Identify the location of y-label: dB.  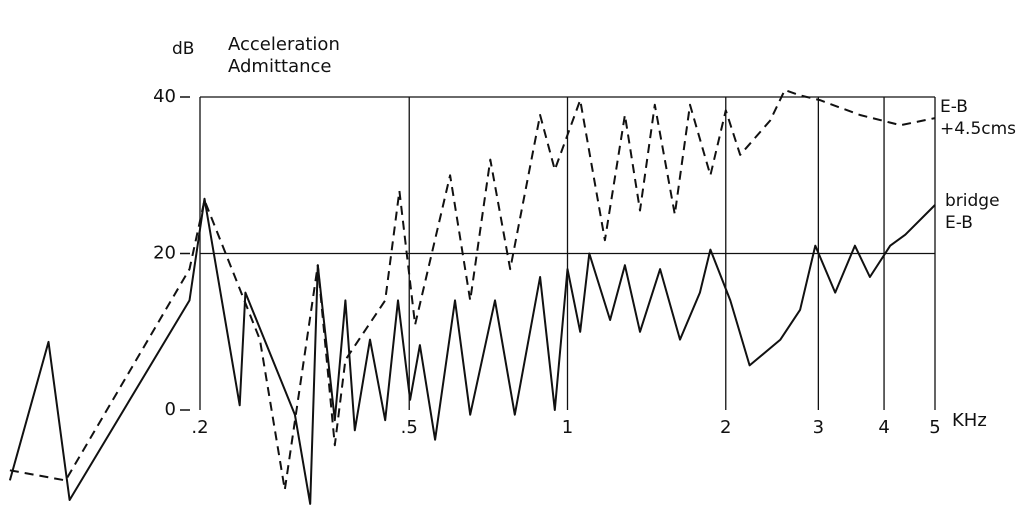
(183, 49).